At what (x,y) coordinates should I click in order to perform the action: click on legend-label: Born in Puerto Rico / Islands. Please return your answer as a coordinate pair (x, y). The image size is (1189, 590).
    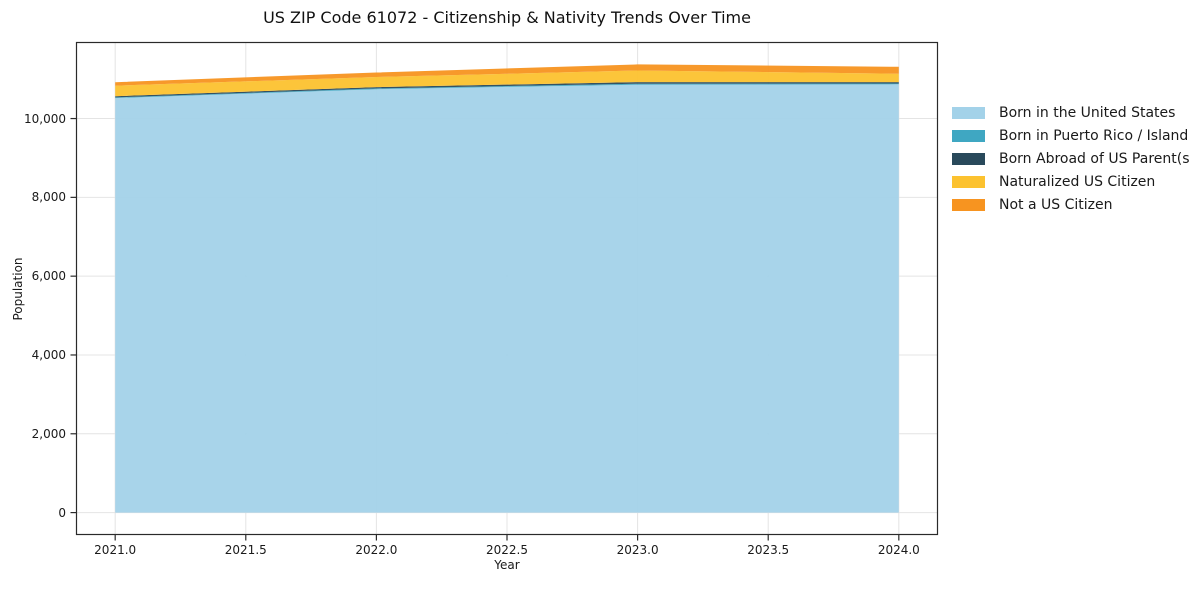
    Looking at the image, I should click on (1094, 135).